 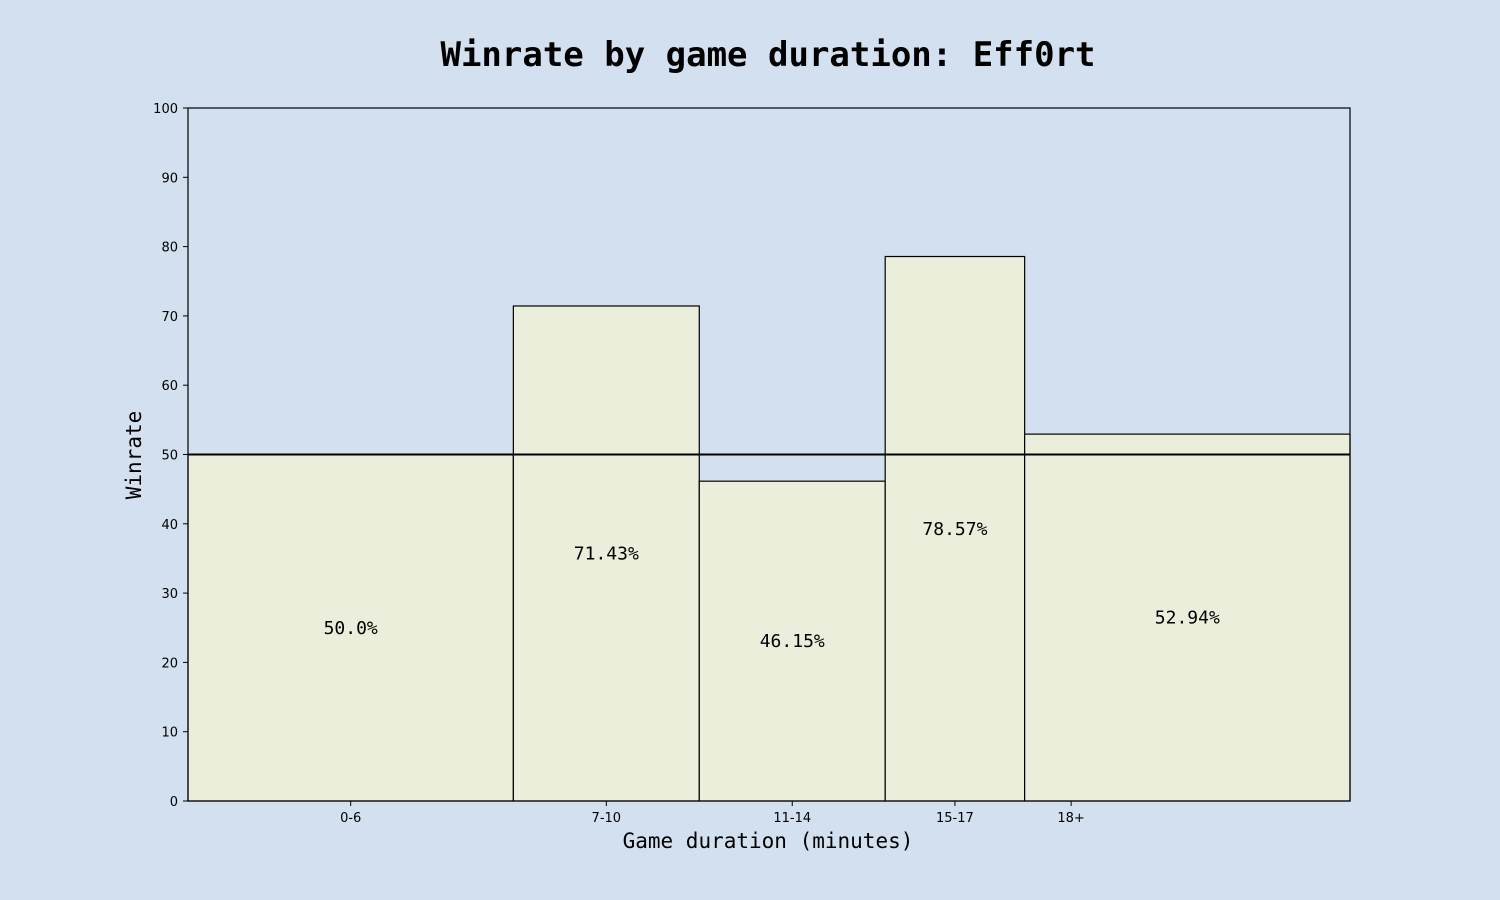 I want to click on y-tick-label-50: 50, so click(x=169, y=456).